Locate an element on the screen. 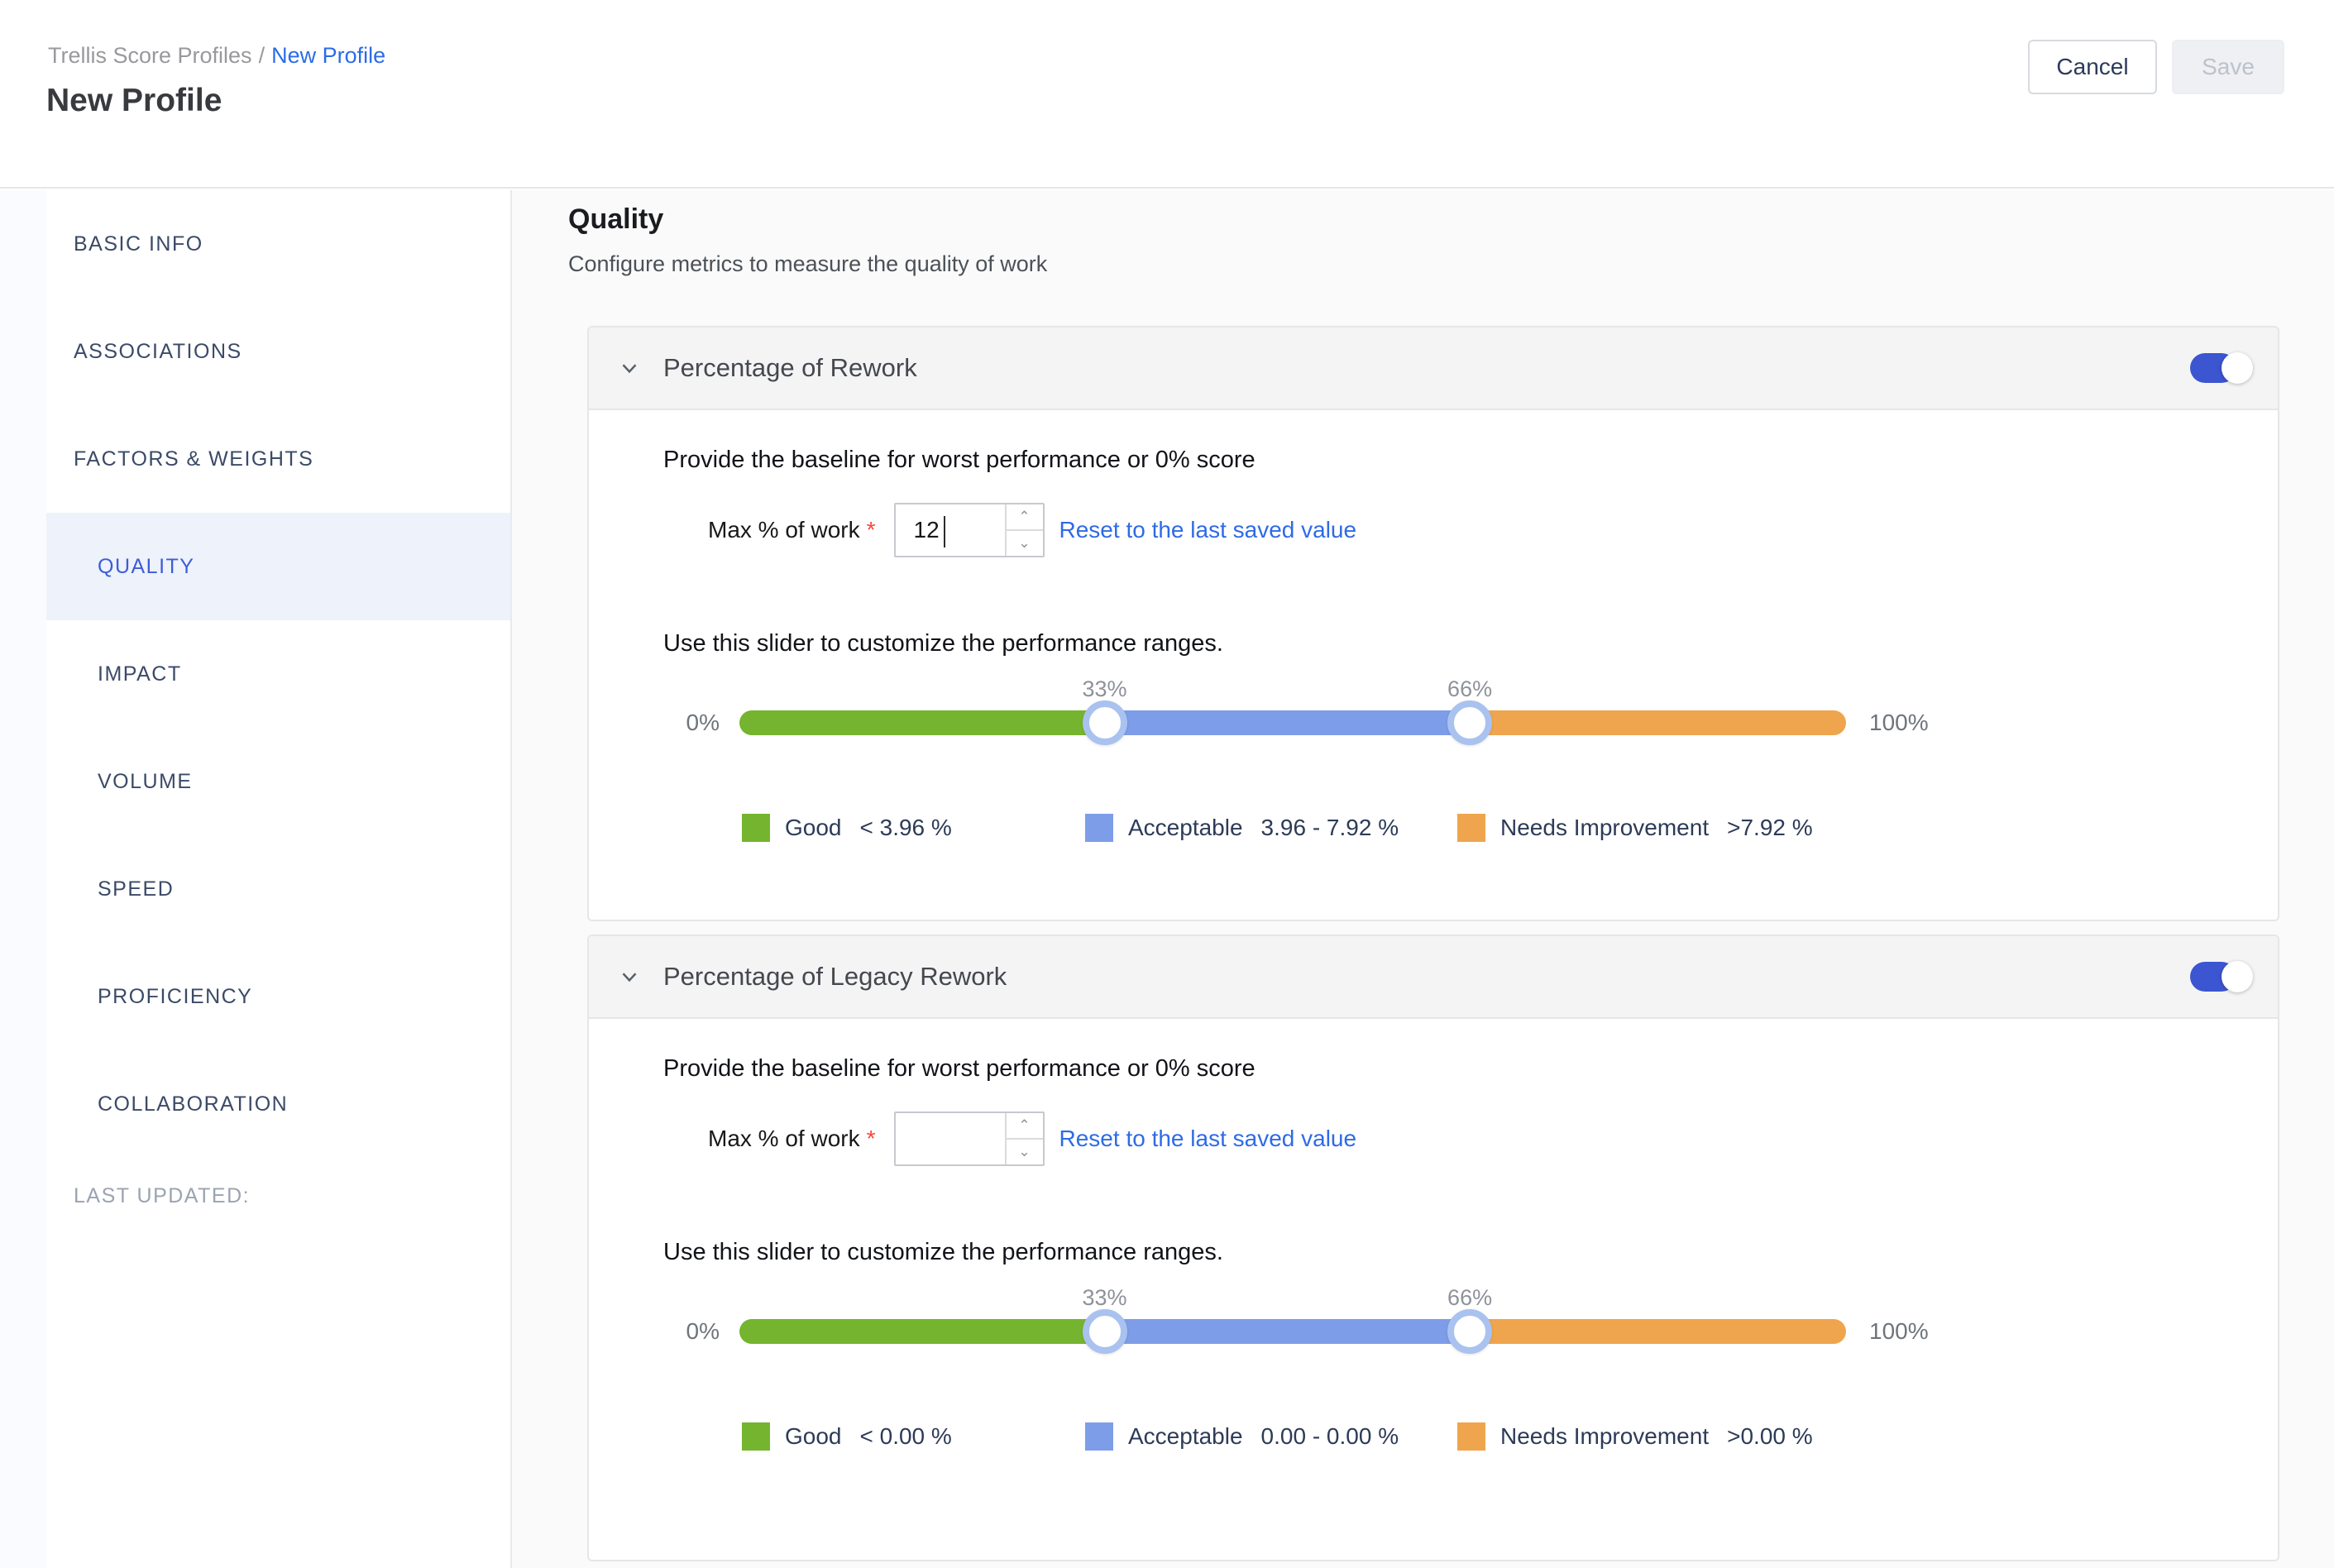 The height and width of the screenshot is (1568, 2334). left-gutter is located at coordinates (23, 879).